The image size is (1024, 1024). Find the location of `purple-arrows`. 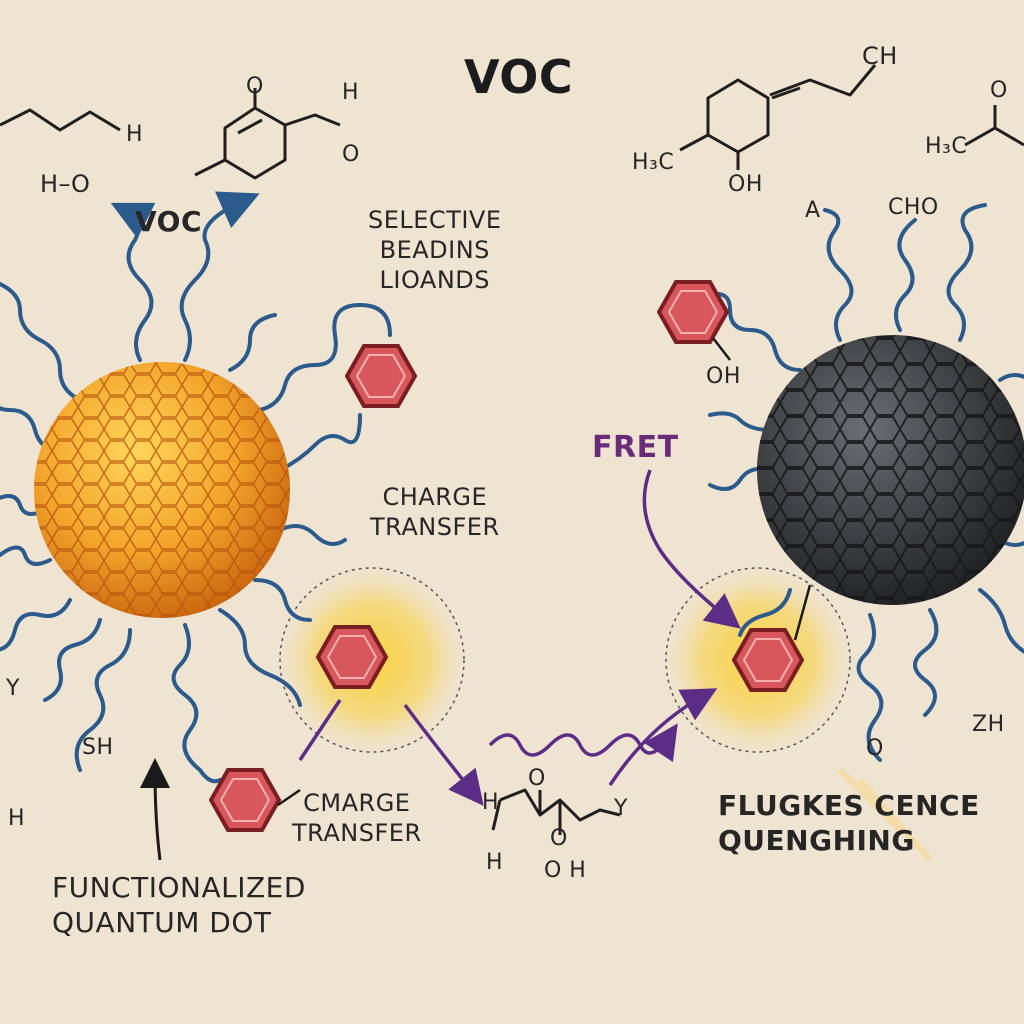

purple-arrows is located at coordinates (519, 637).